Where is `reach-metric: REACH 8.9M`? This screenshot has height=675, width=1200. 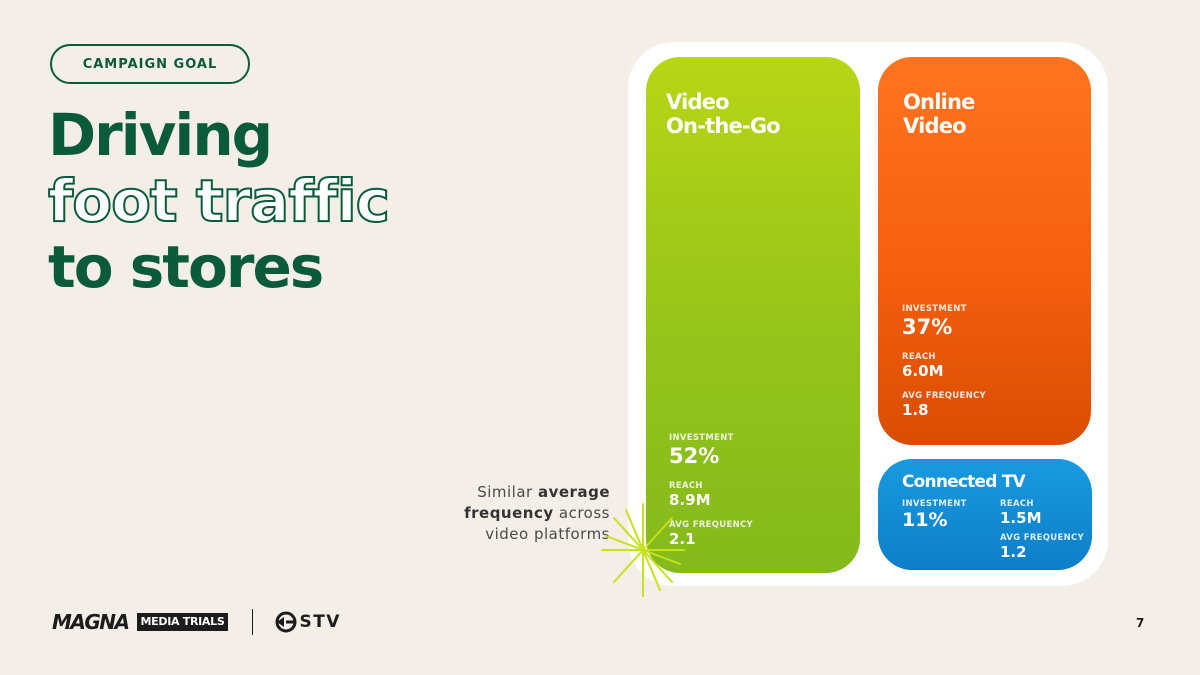 reach-metric: REACH 8.9M is located at coordinates (690, 495).